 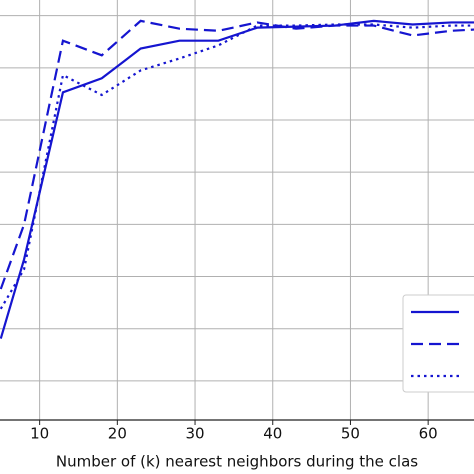 I want to click on x-tick-label: 20, so click(x=117, y=434).